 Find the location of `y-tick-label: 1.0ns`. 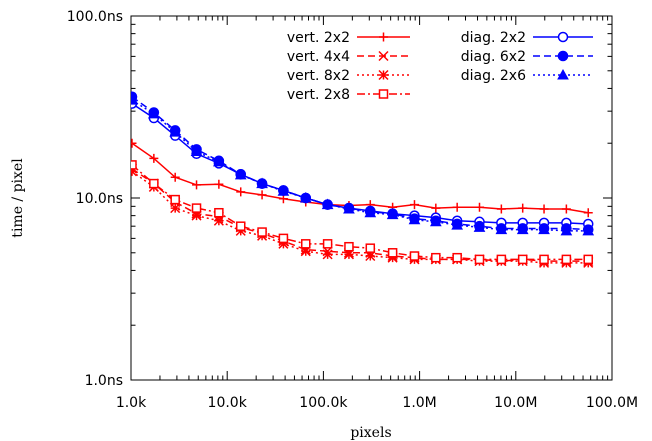

y-tick-label: 1.0ns is located at coordinates (104, 381).